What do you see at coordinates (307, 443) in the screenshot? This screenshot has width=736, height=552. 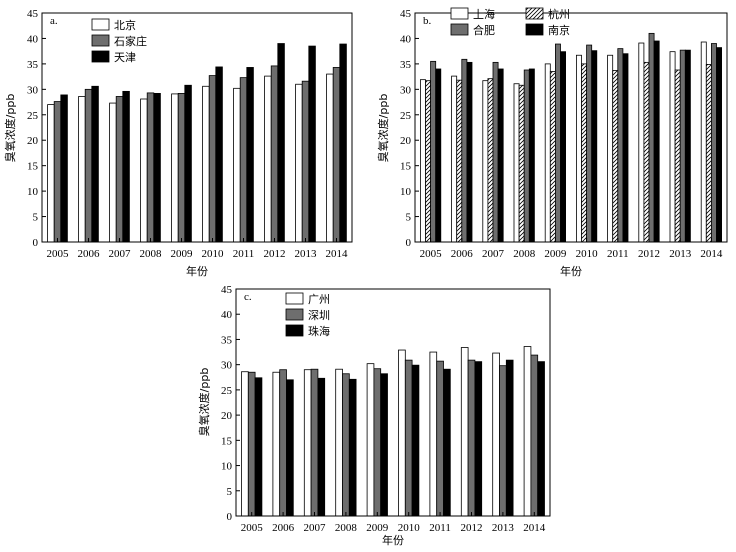 I see `bar-广州-2007` at bounding box center [307, 443].